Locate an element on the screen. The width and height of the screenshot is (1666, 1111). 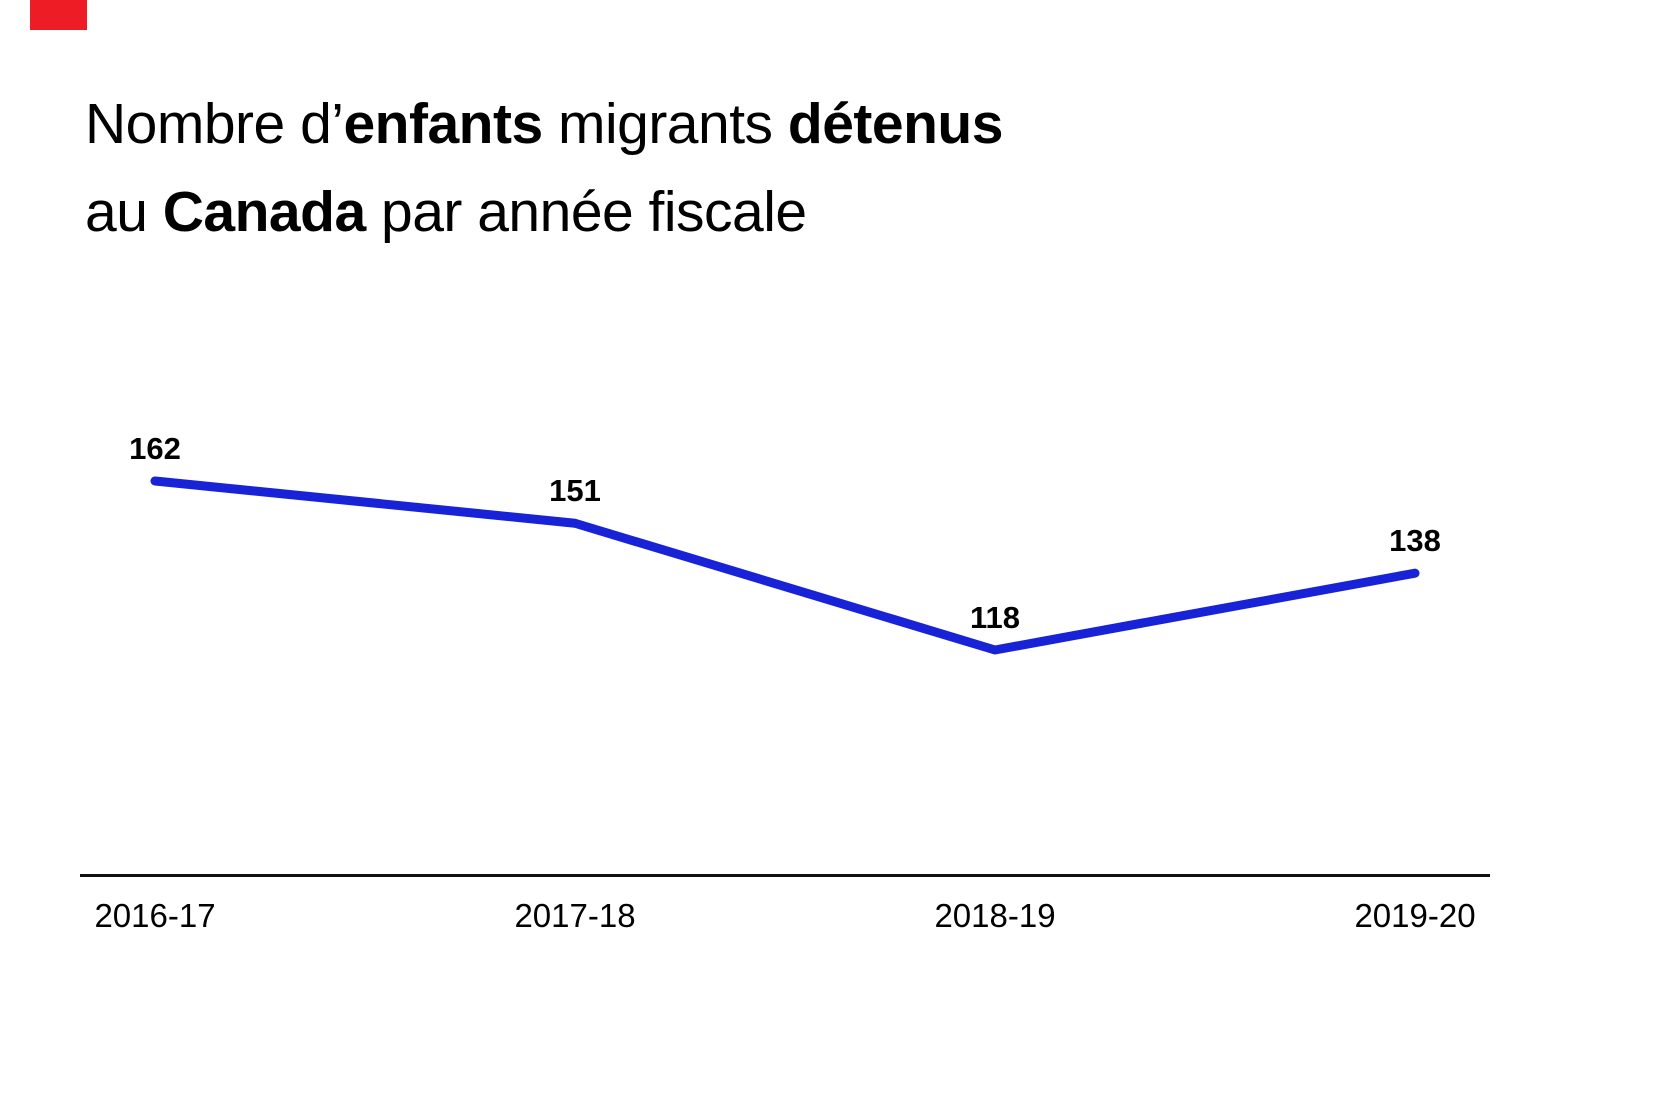
x-tick-label: 2019-20 is located at coordinates (1415, 915).